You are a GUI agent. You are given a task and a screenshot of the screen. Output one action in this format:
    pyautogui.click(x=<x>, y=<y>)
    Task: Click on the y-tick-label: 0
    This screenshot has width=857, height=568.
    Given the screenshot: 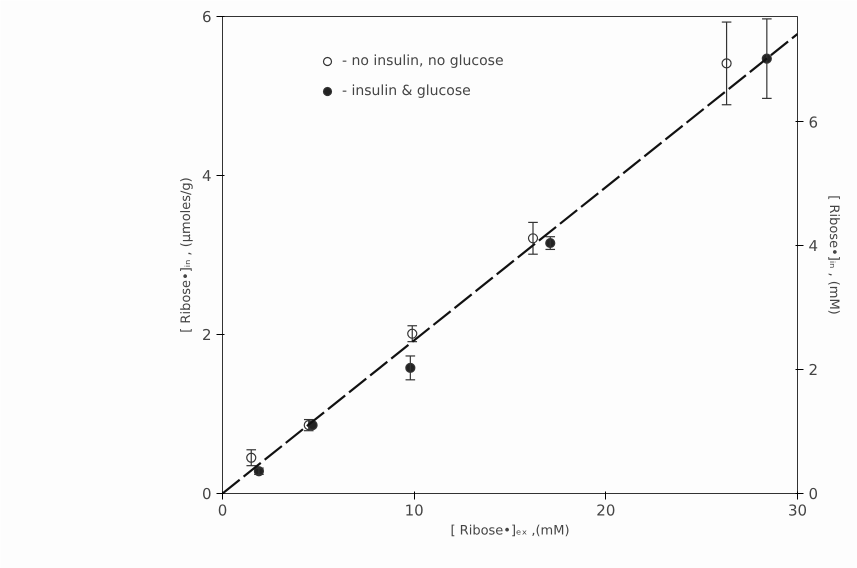 What is the action you would take?
    pyautogui.click(x=207, y=494)
    